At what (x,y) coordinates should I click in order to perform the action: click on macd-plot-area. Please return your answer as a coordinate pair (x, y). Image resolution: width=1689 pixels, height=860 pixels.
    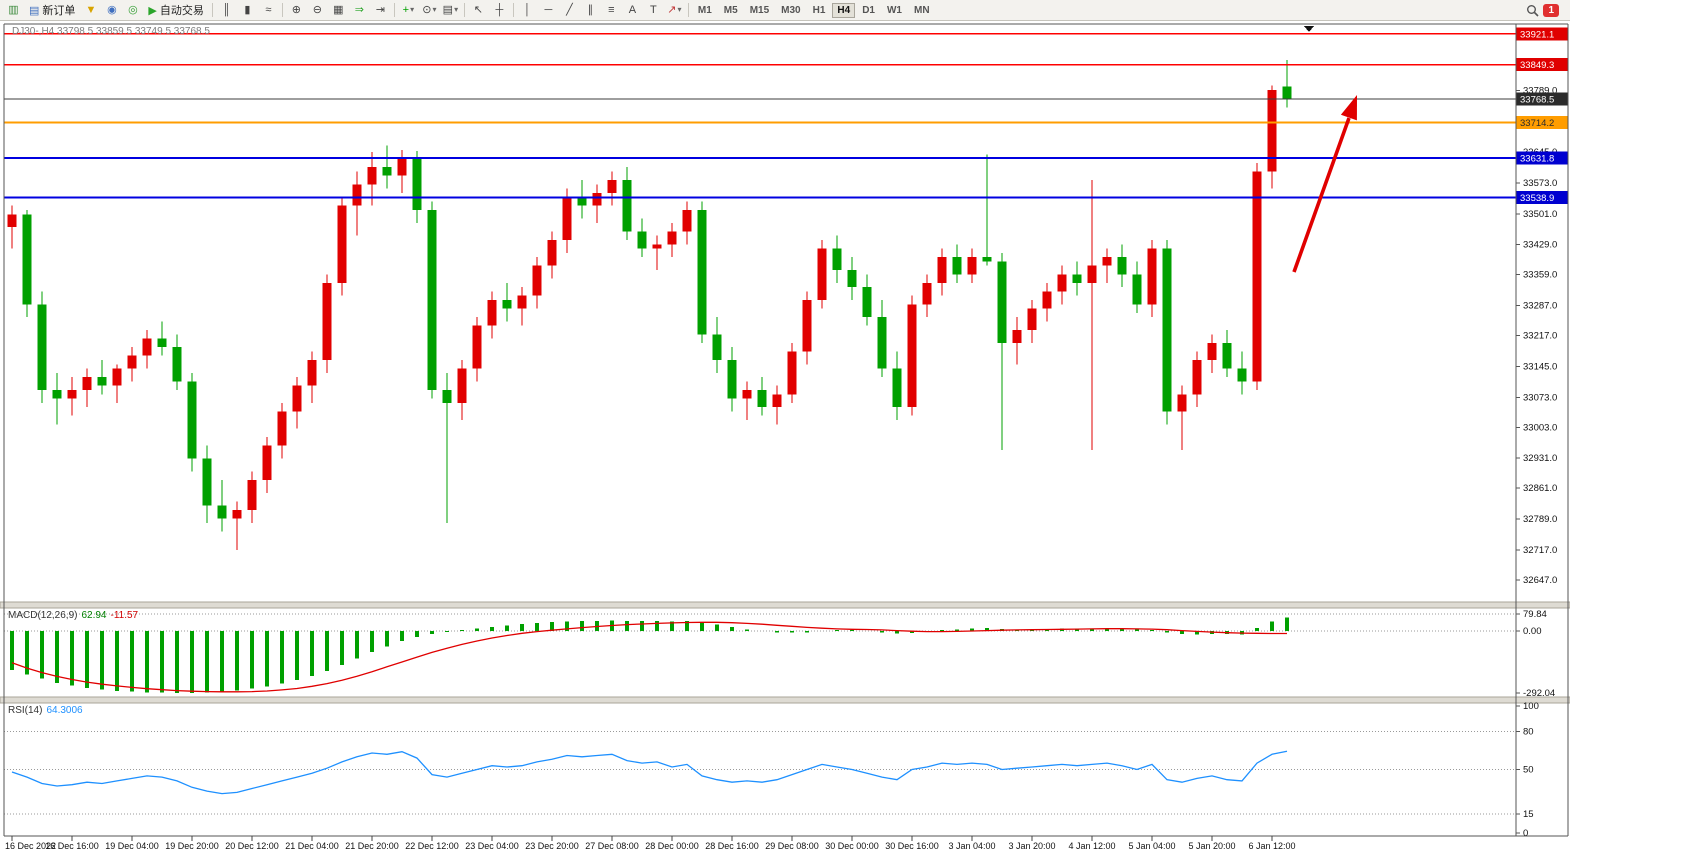
    Looking at the image, I should click on (760, 652).